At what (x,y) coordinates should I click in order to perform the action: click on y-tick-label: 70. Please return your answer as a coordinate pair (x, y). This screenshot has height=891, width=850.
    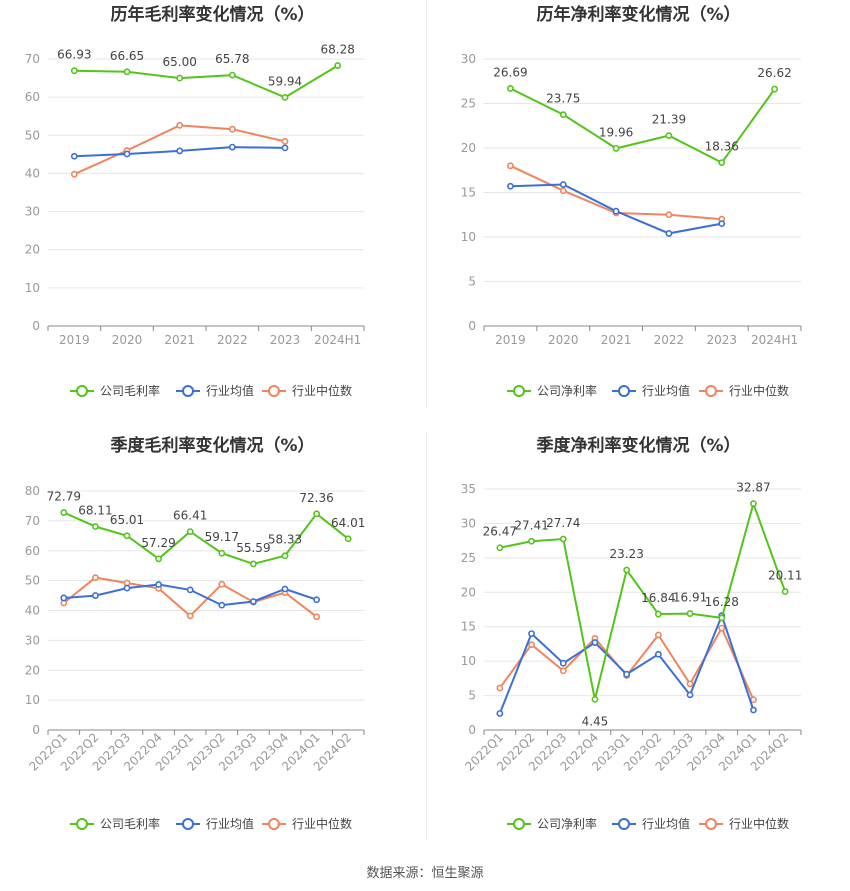
    Looking at the image, I should click on (32, 521).